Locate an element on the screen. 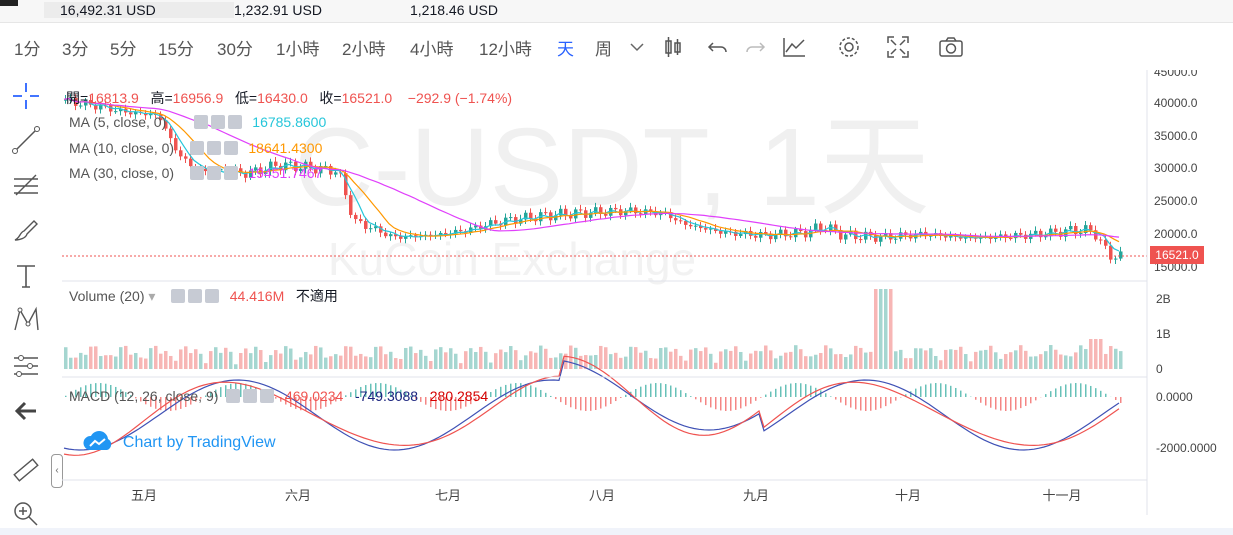 The width and height of the screenshot is (1233, 535). collapse-toolbar-handle: ‹ is located at coordinates (57, 471).